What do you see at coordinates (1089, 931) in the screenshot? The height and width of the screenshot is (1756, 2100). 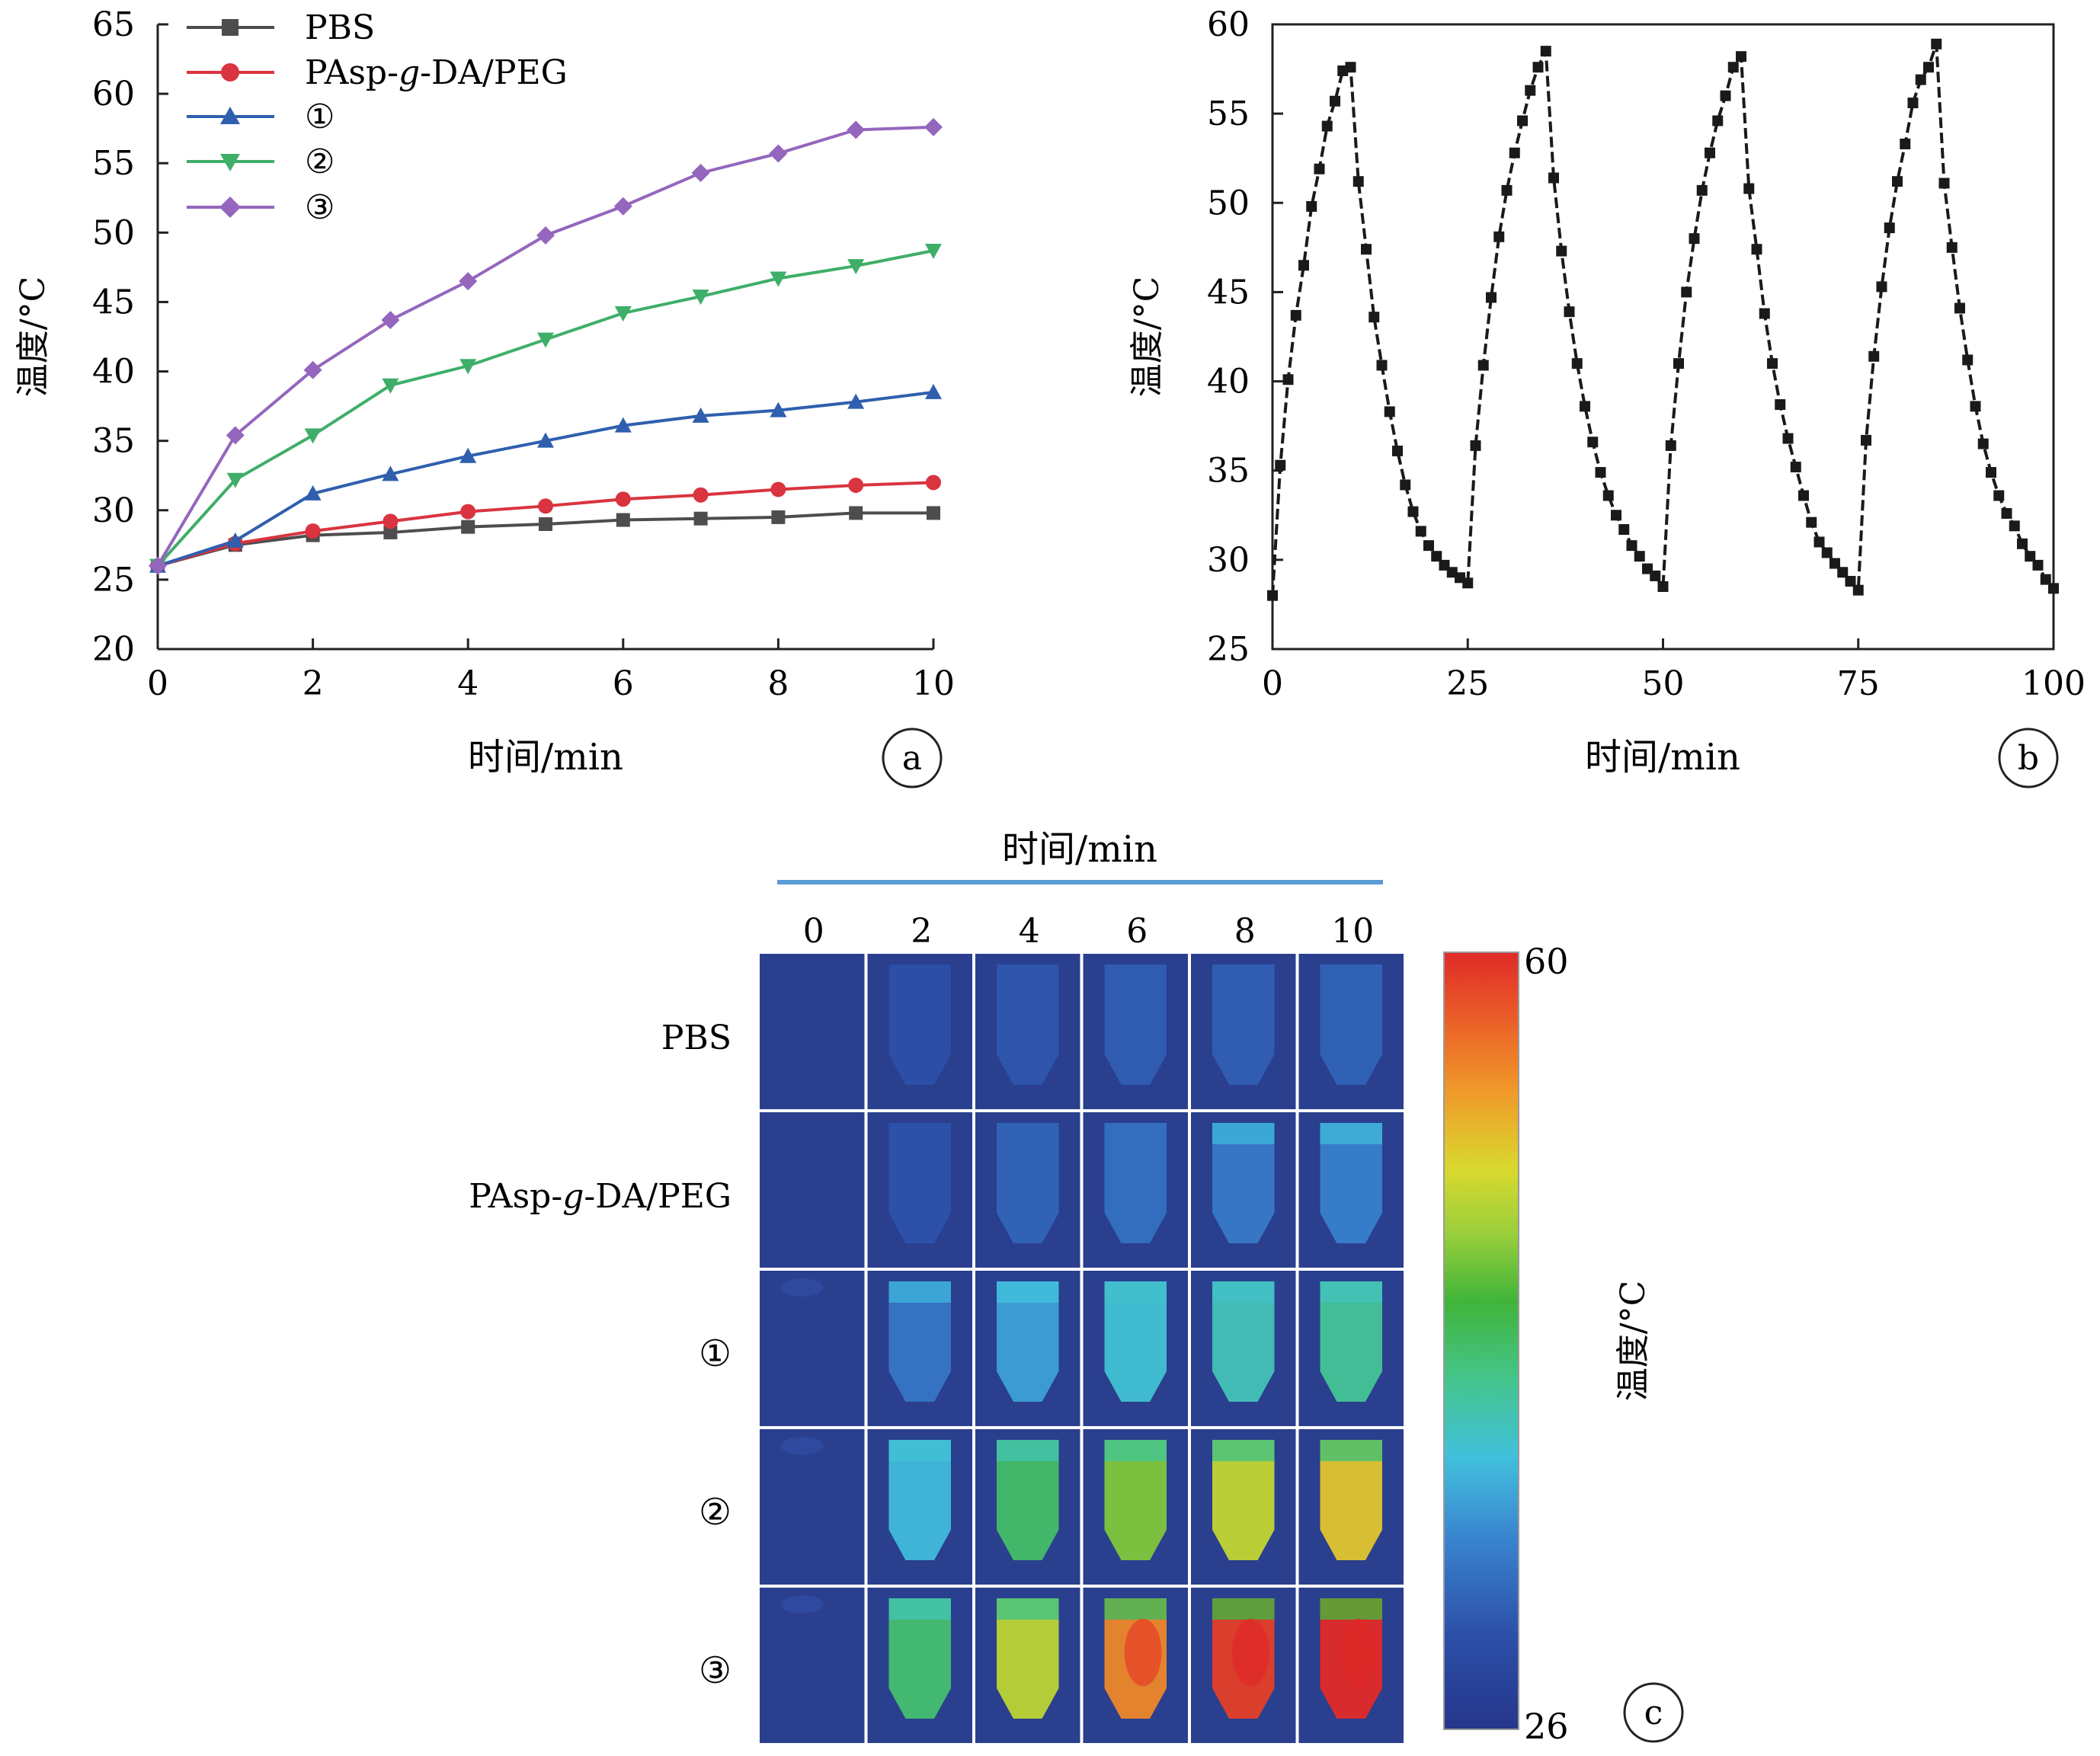 I see `panel-c-column-headers: 0 2 4 6 8 10` at bounding box center [1089, 931].